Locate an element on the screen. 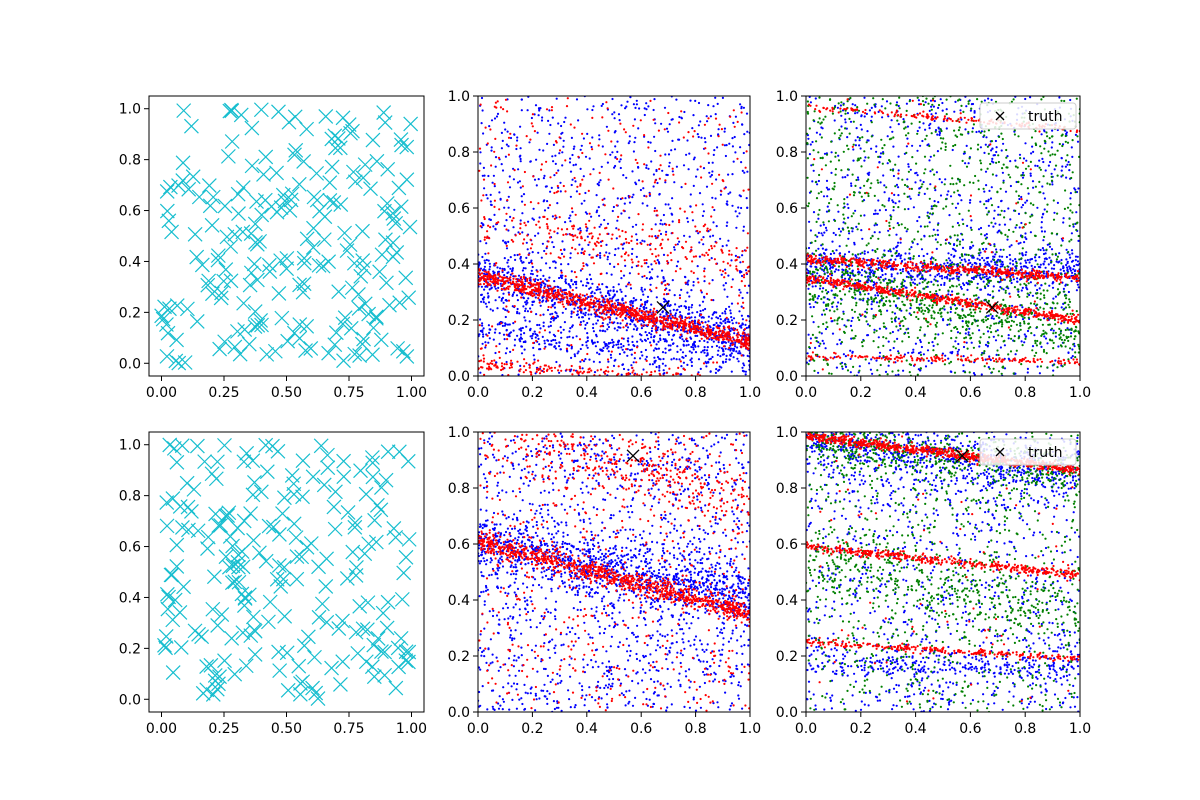 This screenshot has width=1200, height=800. series-points is located at coordinates (943, 236).